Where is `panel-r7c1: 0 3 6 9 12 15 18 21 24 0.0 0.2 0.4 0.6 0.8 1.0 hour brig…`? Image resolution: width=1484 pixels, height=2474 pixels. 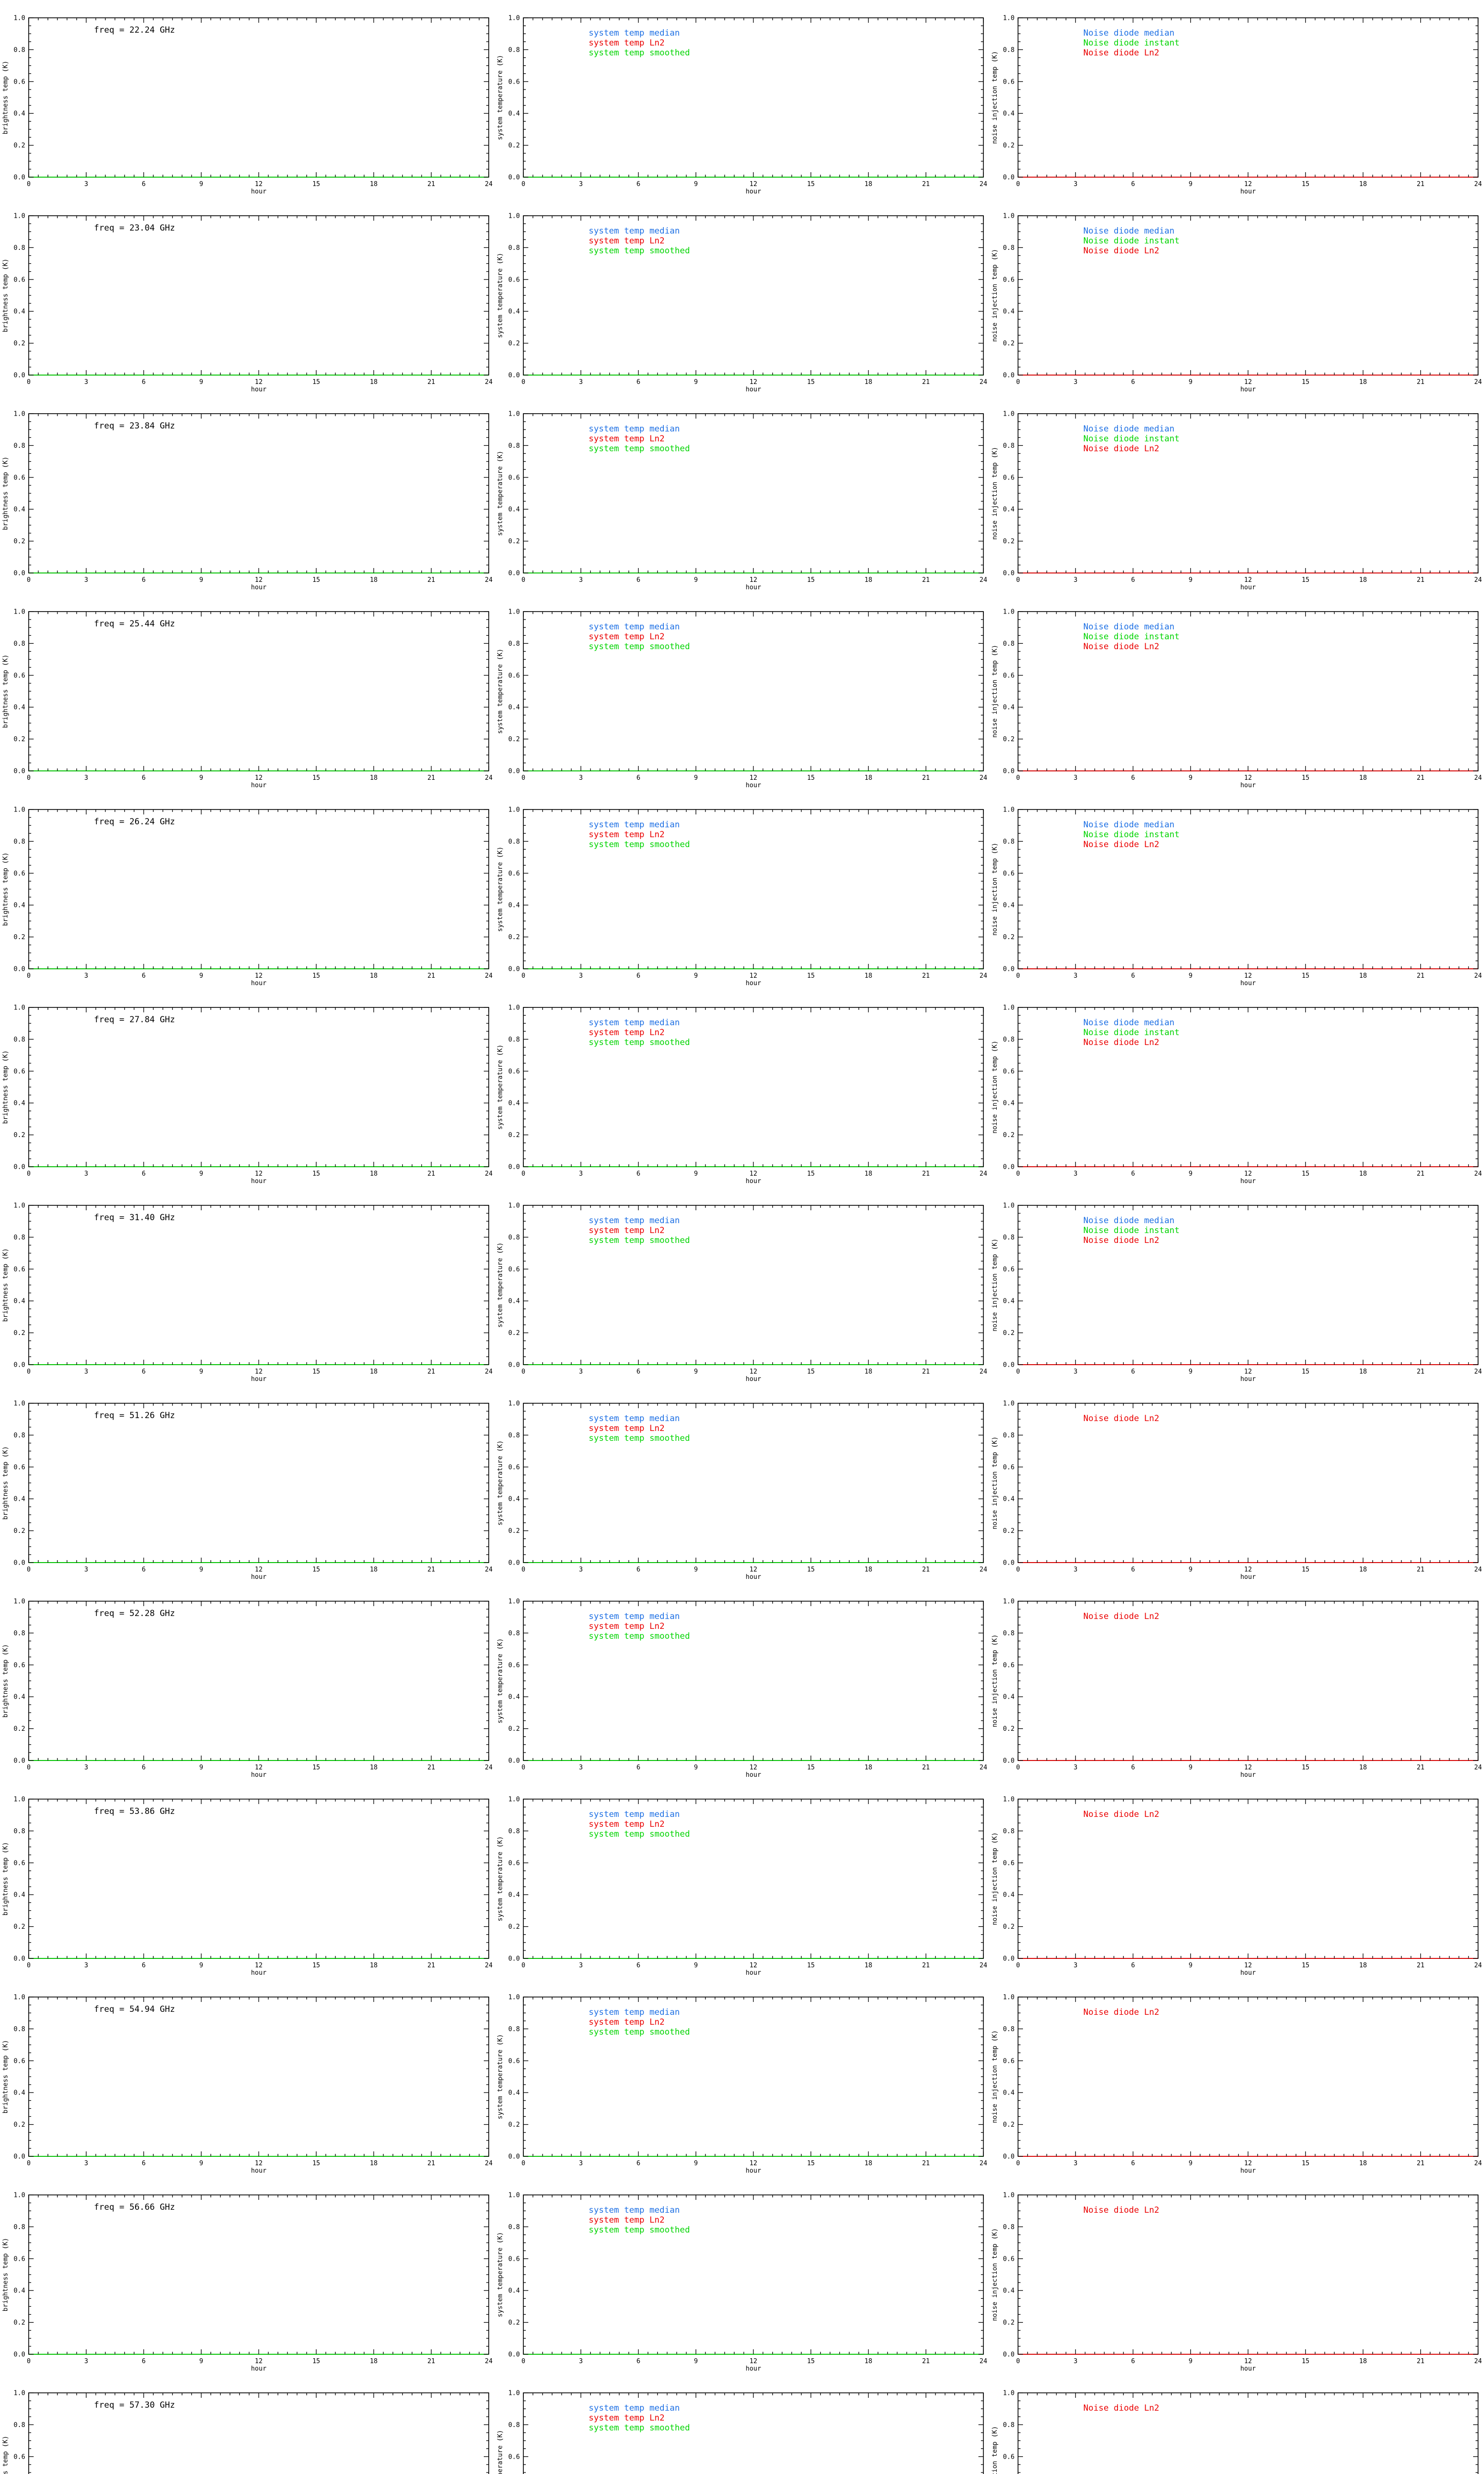 panel-r7c1: 0 3 6 9 12 15 18 21 24 0.0 0.2 0.4 0.6 0.8 1.0 hour brig… is located at coordinates (247, 1293).